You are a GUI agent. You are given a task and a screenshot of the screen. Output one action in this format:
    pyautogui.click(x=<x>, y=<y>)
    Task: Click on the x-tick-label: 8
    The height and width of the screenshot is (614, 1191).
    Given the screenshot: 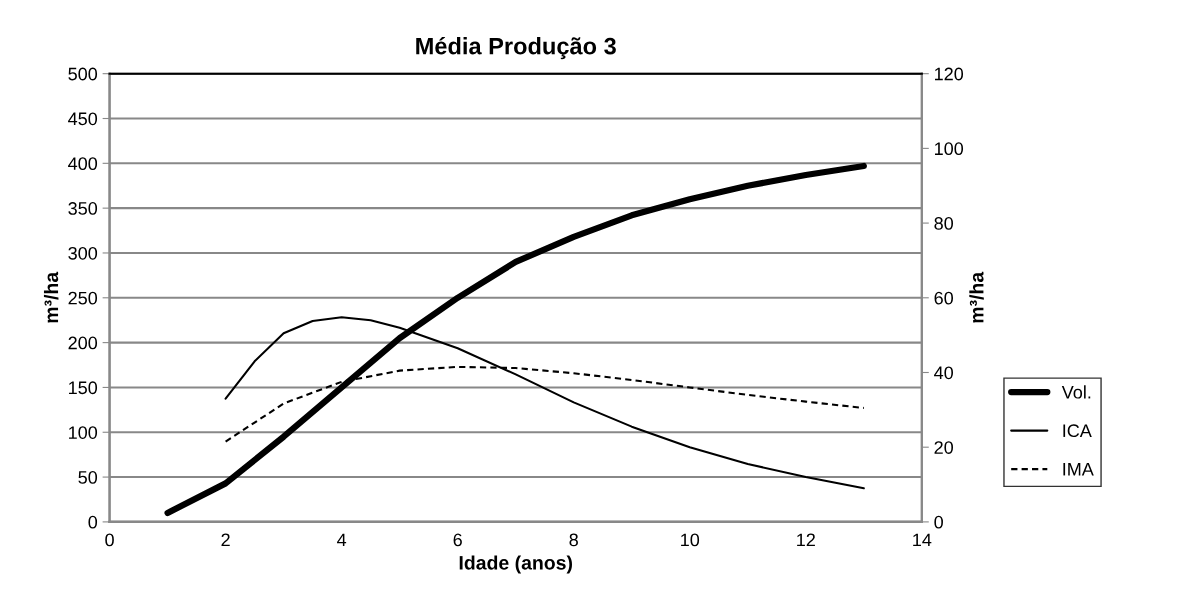 What is the action you would take?
    pyautogui.click(x=573, y=540)
    